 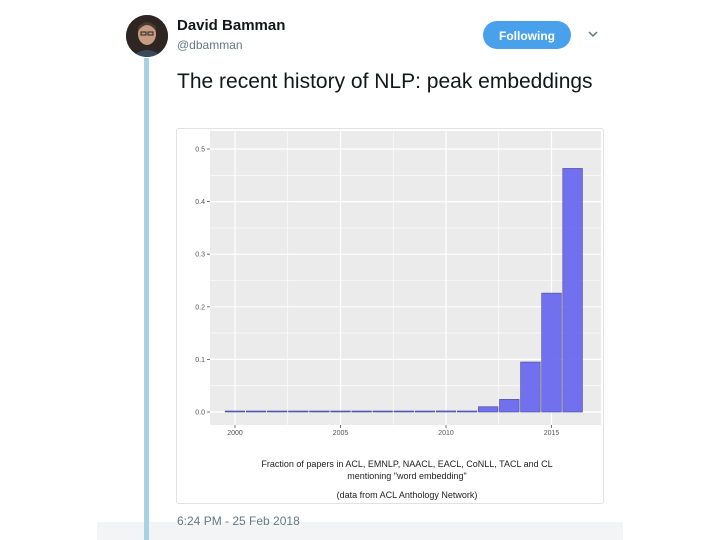 What do you see at coordinates (147, 36) in the screenshot?
I see `user-avatar` at bounding box center [147, 36].